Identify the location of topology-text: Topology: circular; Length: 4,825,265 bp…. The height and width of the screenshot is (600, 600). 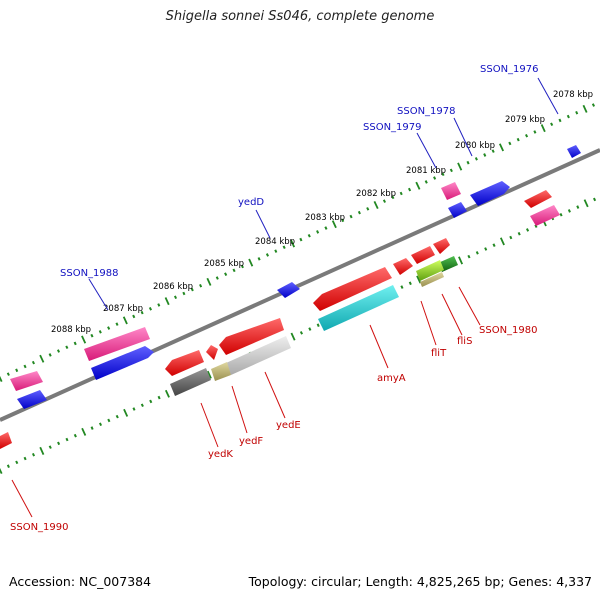
(420, 581).